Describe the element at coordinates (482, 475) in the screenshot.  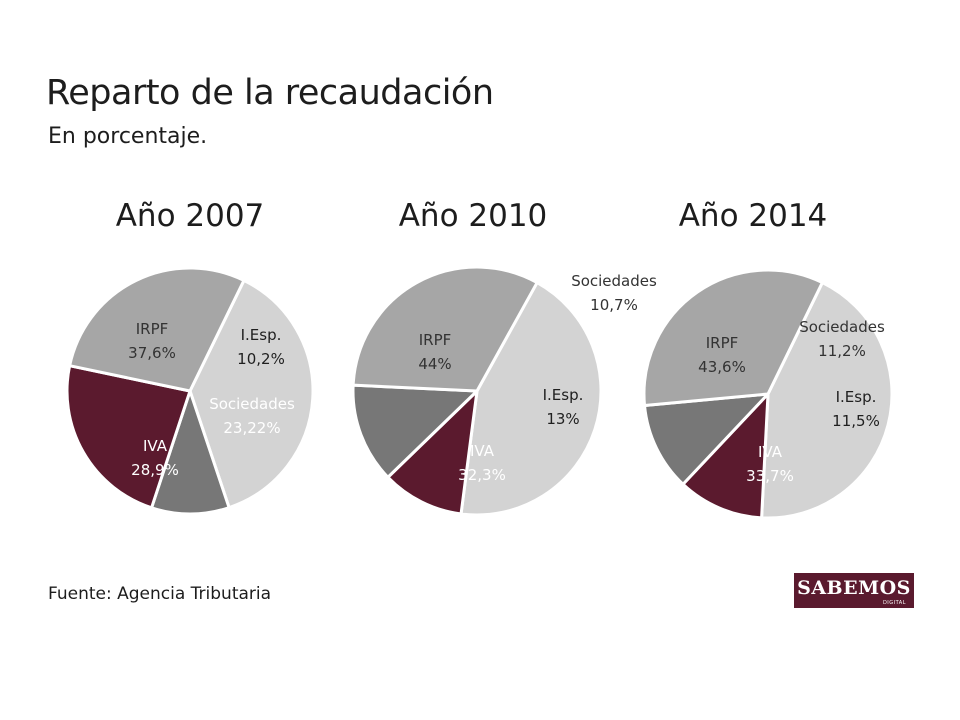
I see `slice-value-iva: 32,3%` at that location.